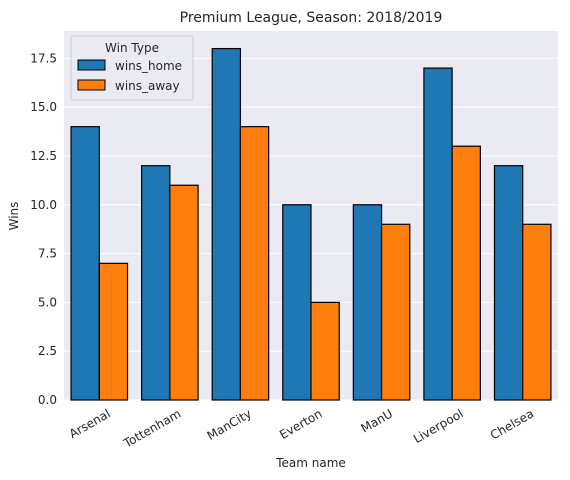 The height and width of the screenshot is (480, 570). Describe the element at coordinates (132, 48) in the screenshot. I see `legend-title: Win Type` at that location.